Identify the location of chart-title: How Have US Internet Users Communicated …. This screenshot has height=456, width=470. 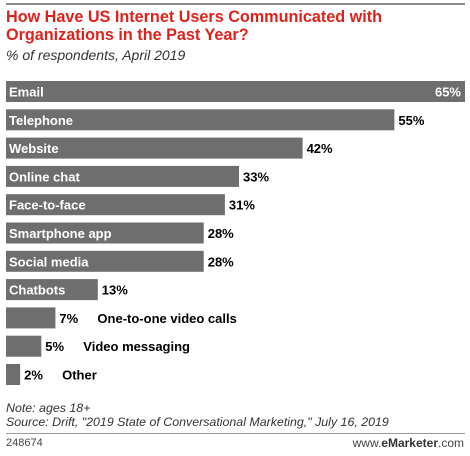
(194, 26).